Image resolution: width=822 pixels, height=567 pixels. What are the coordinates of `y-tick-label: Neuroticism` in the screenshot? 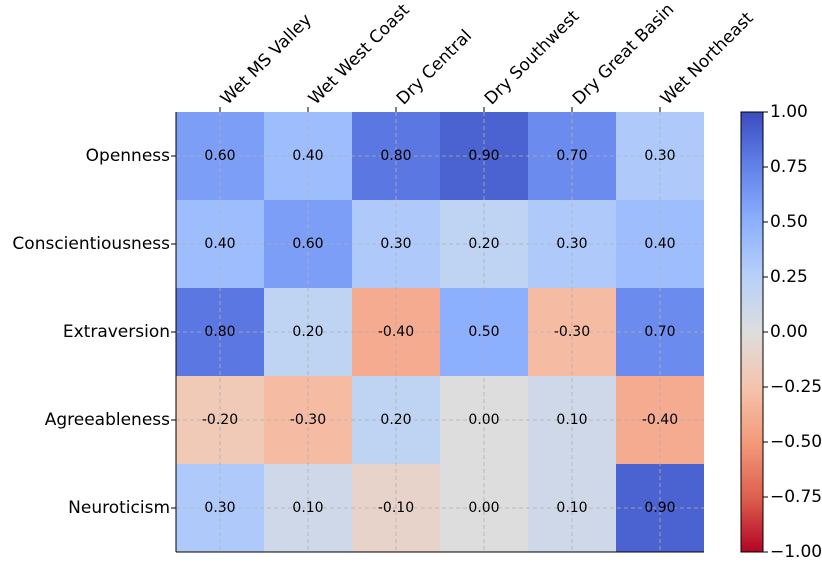 It's located at (119, 508).